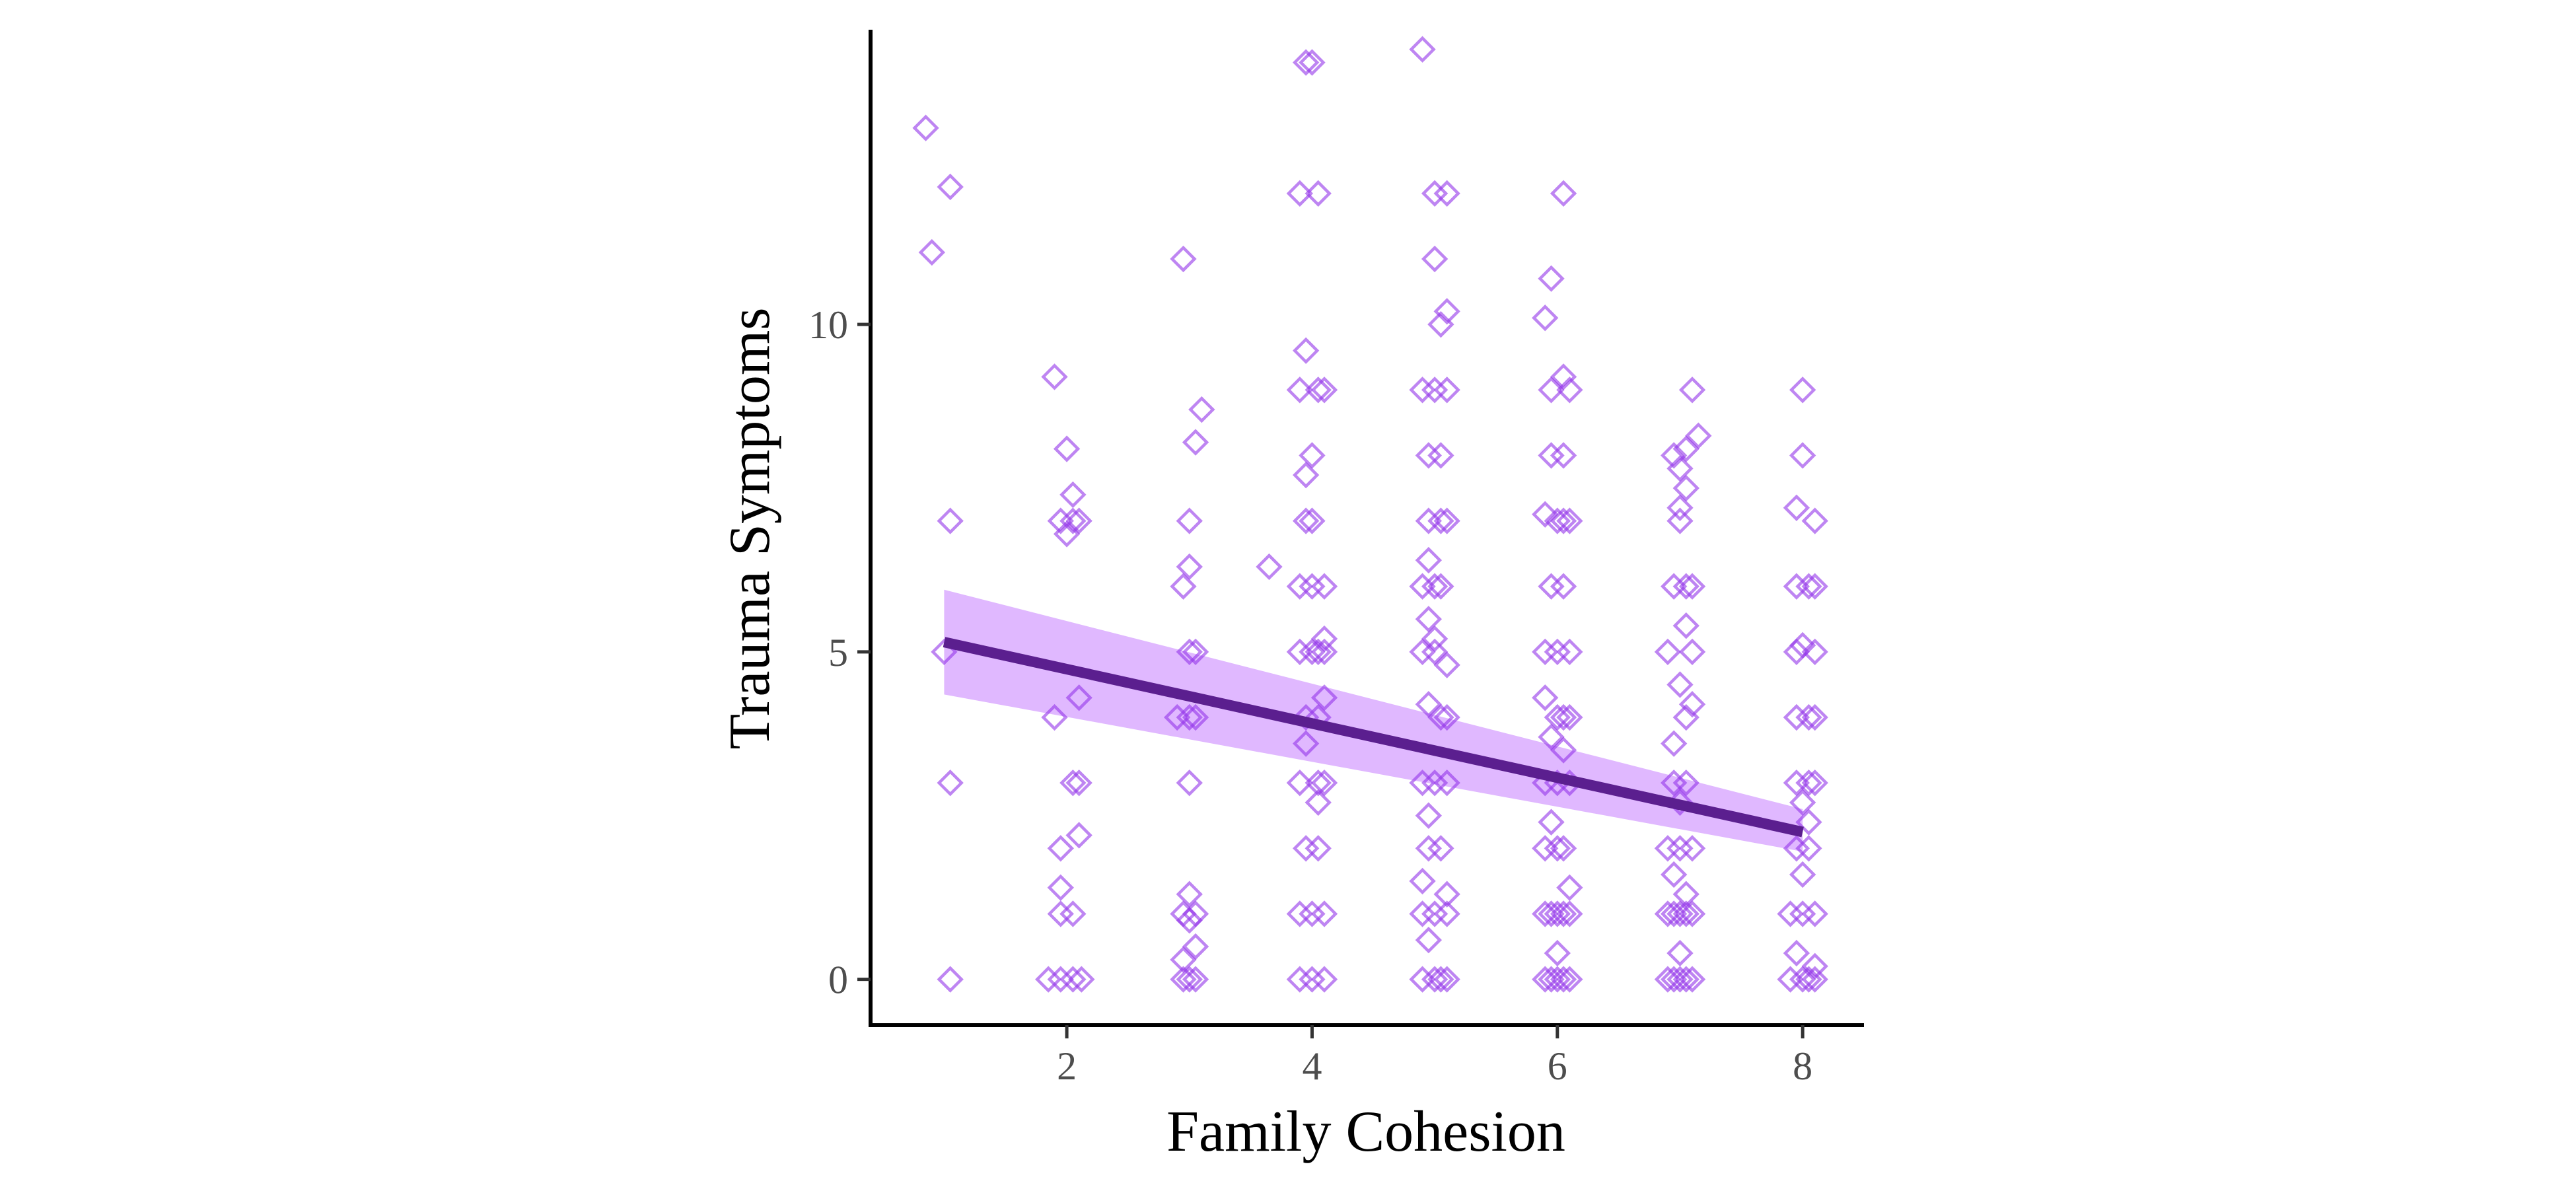 The image size is (2576, 1189). Describe the element at coordinates (1312, 1066) in the screenshot. I see `x-tick-label: 4` at that location.